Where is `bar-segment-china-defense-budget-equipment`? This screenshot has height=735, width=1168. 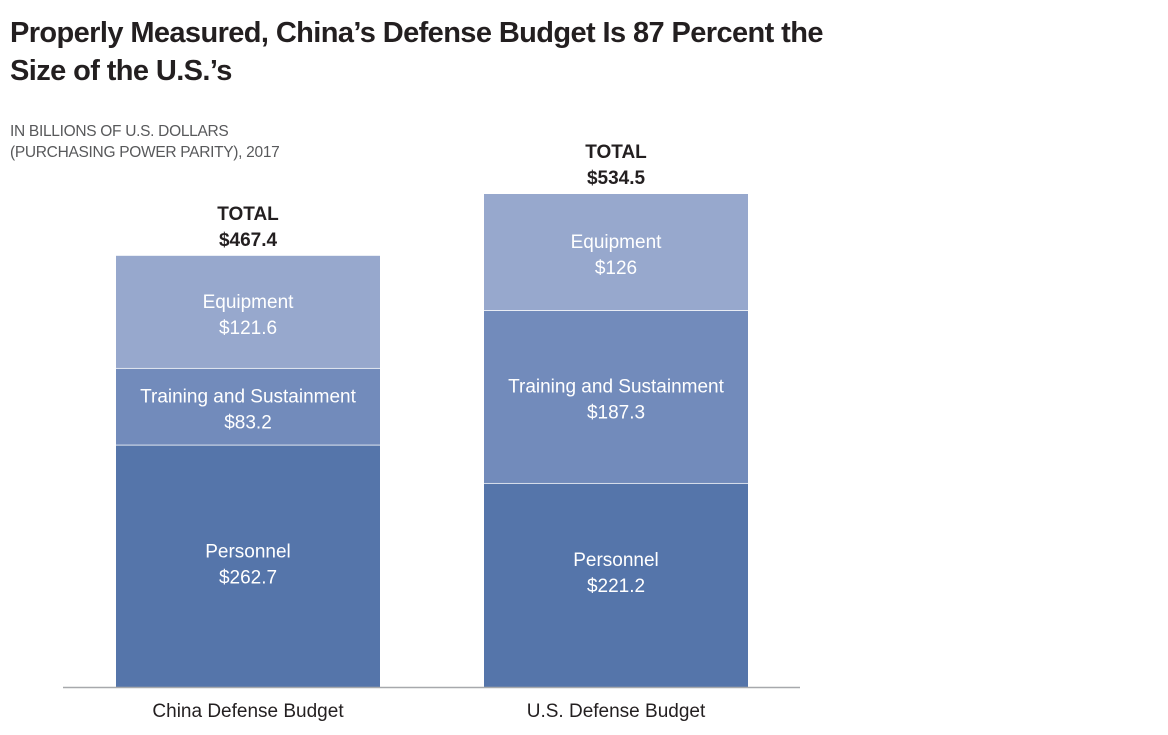
bar-segment-china-defense-budget-equipment is located at coordinates (248, 311).